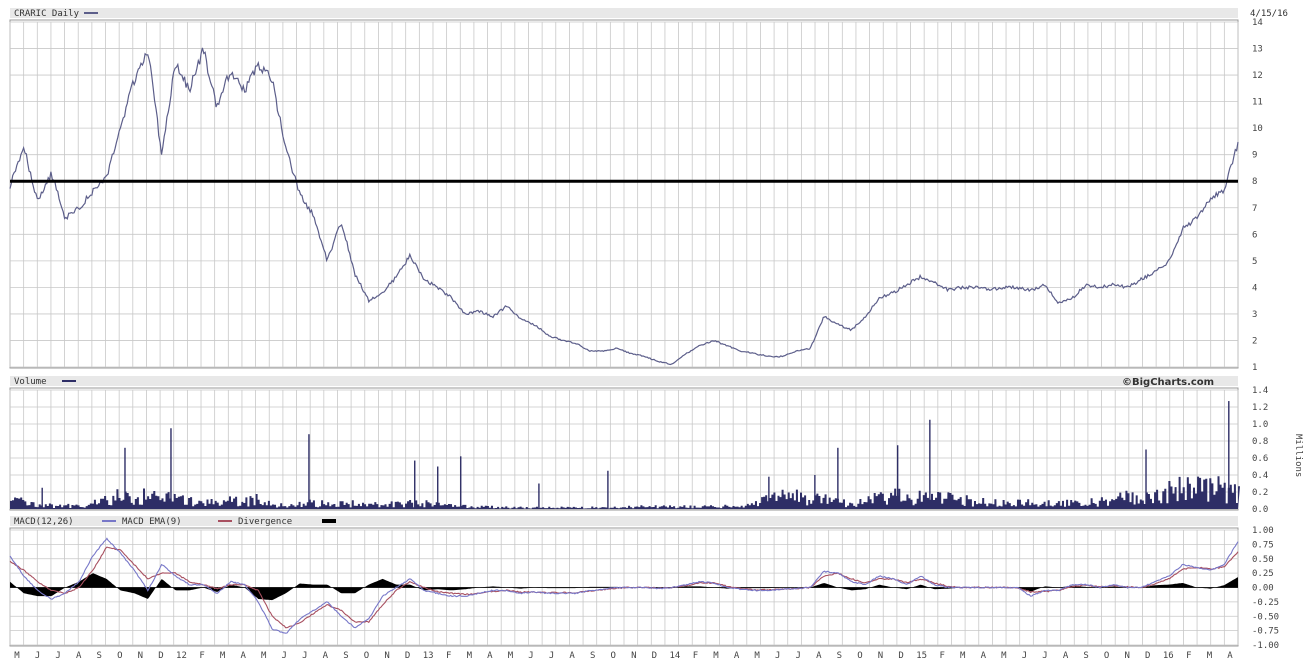  What do you see at coordinates (1265, 646) in the screenshot?
I see `macd-y-tick-label: -1.00` at bounding box center [1265, 646].